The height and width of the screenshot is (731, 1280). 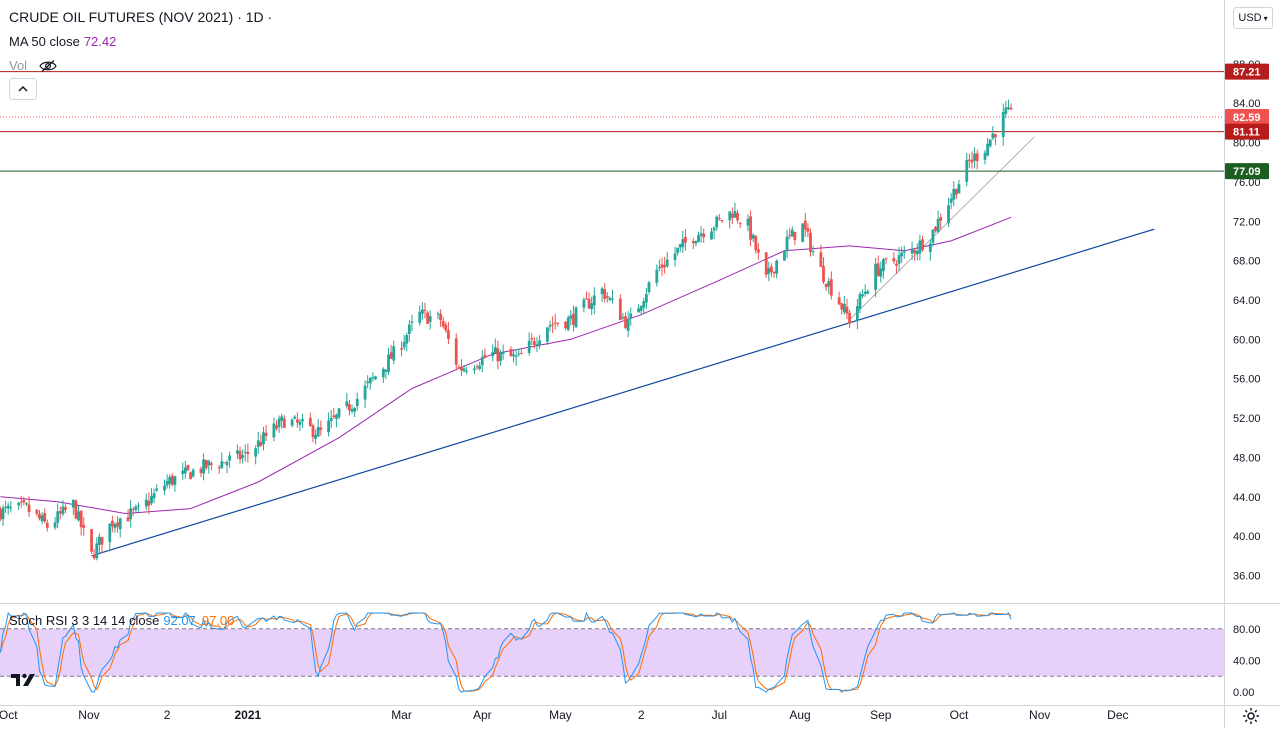 I want to click on chevron-up-icon, so click(x=23, y=88).